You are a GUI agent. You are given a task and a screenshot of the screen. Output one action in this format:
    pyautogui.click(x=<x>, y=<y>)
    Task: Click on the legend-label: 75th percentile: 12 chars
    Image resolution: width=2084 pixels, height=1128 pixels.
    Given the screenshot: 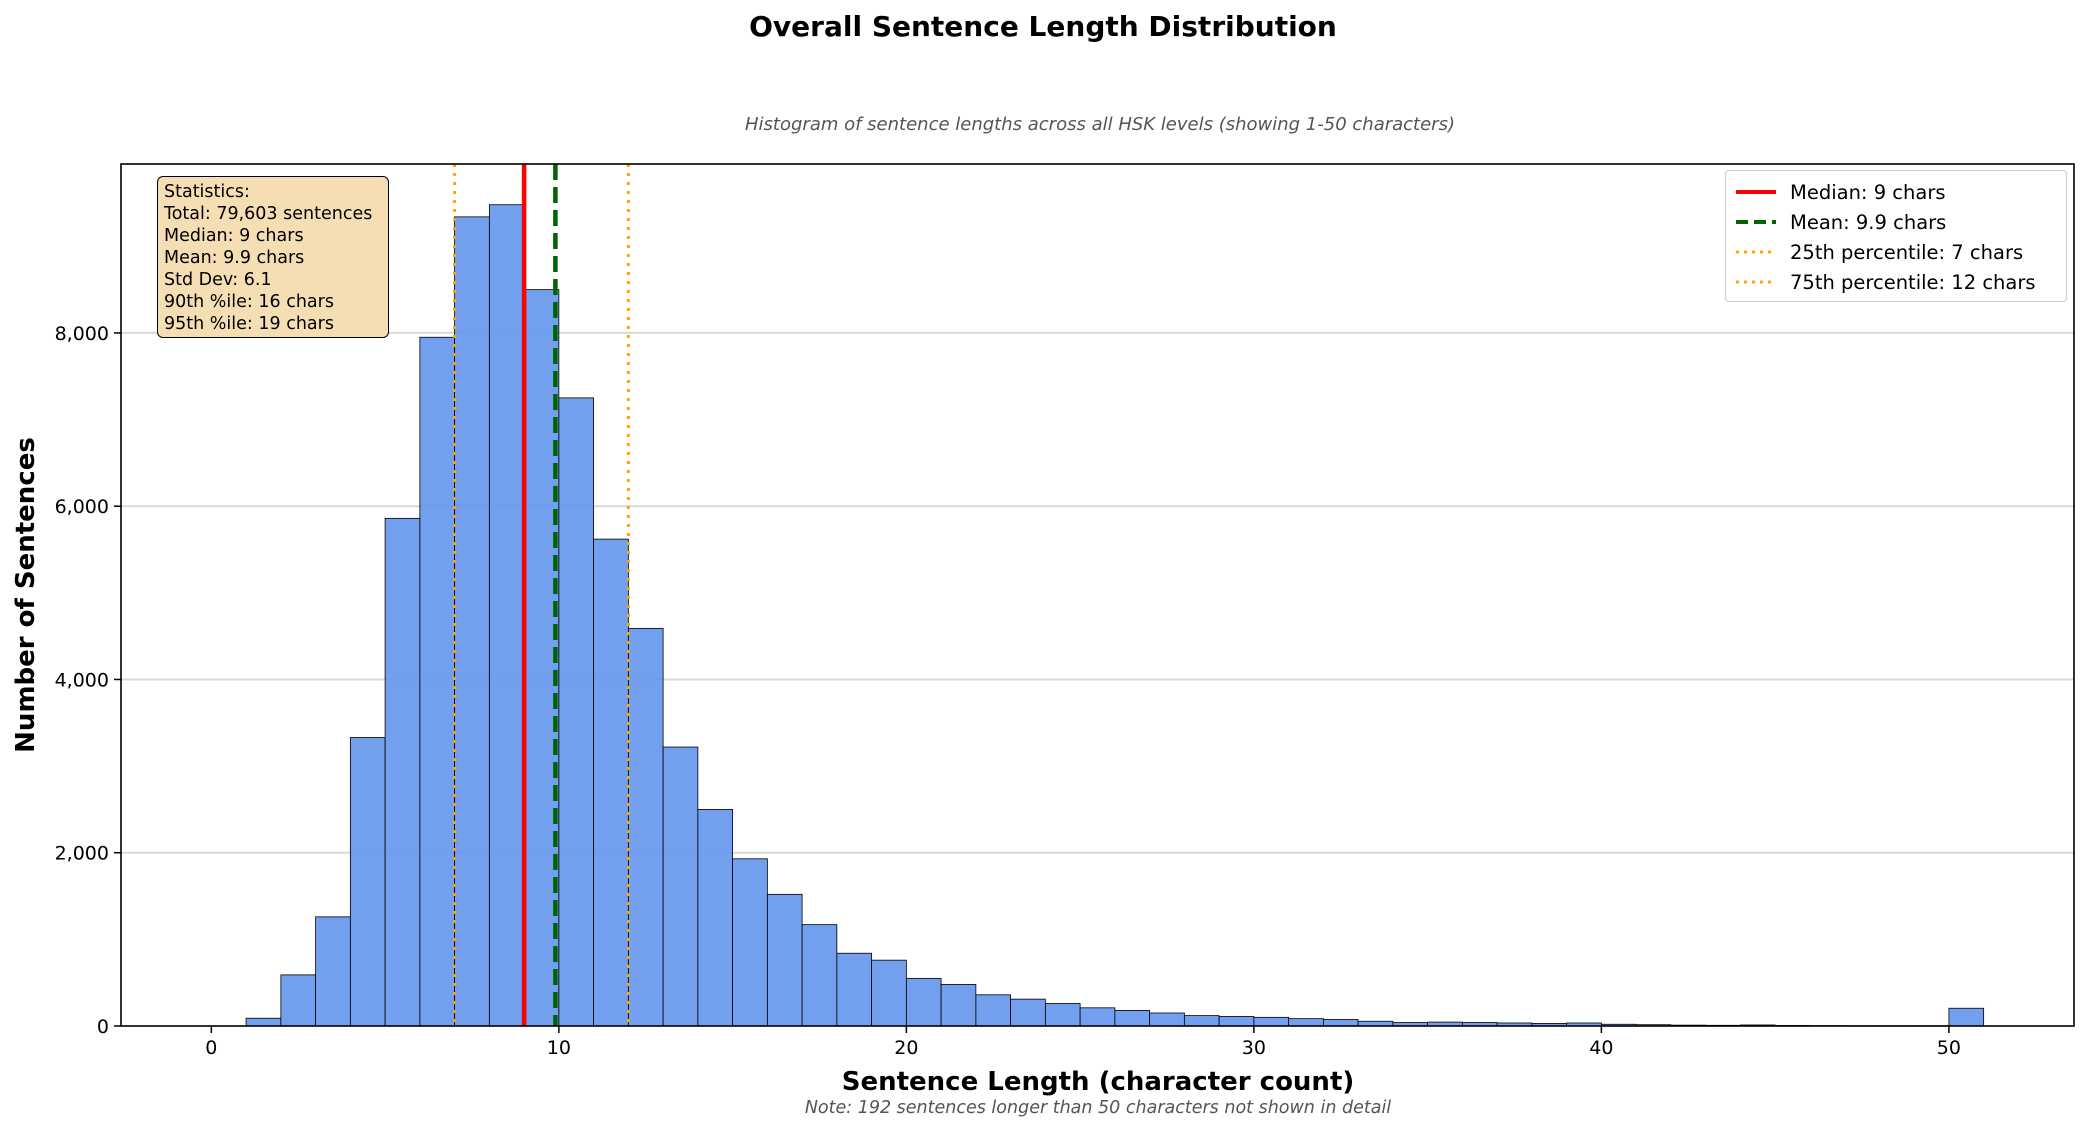 What is the action you would take?
    pyautogui.click(x=1913, y=282)
    